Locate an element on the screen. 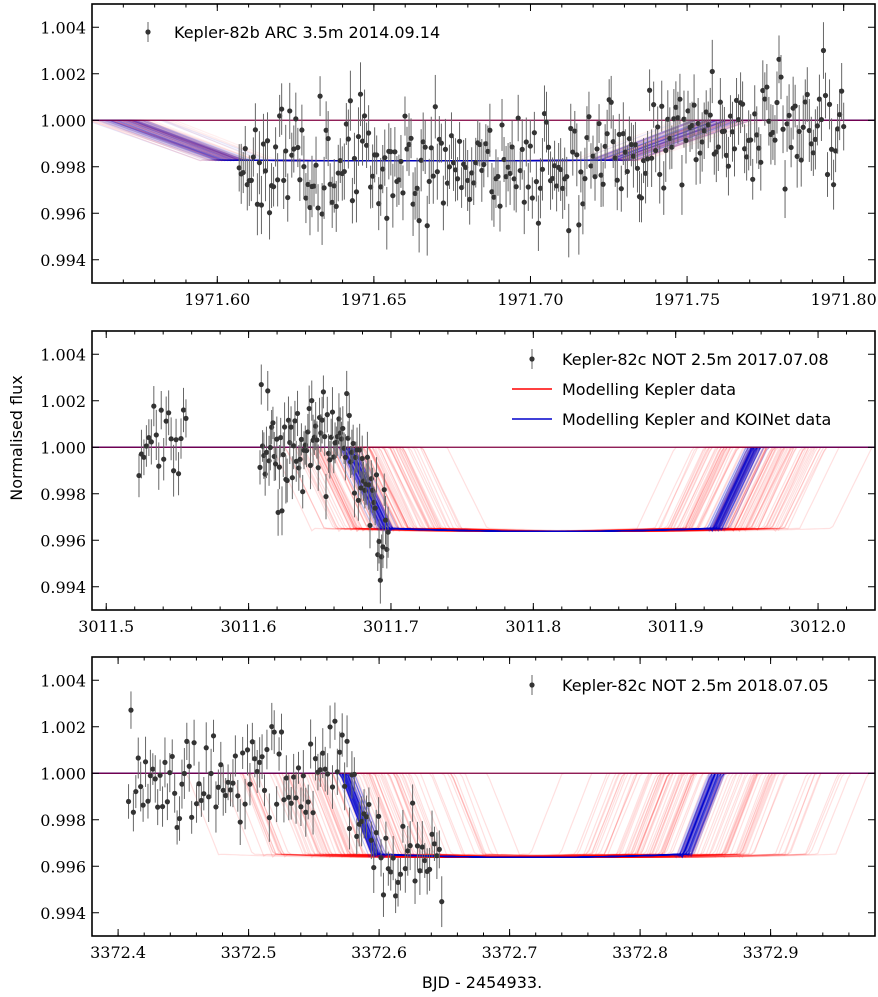  x-tick-label: 3011.8 is located at coordinates (533, 626).